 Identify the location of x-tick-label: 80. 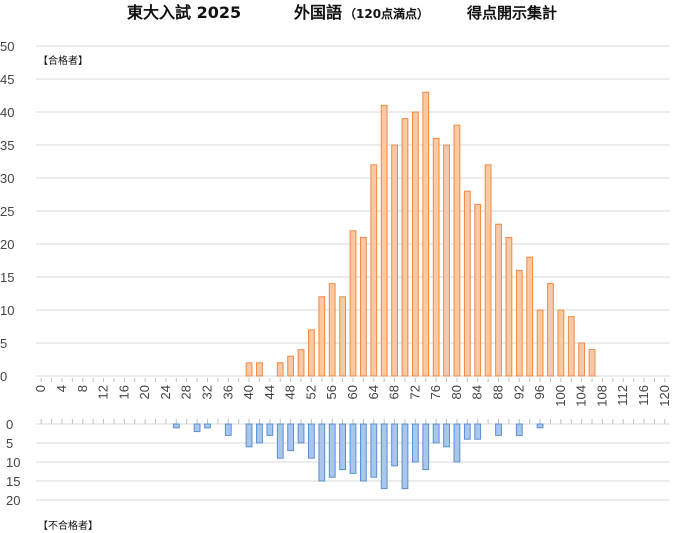
(456, 392).